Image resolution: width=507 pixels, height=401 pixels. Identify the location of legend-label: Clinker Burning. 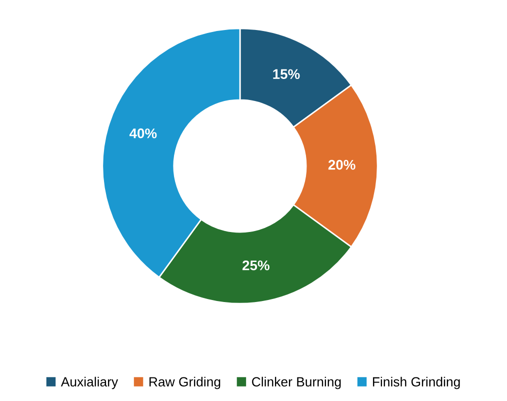
(296, 383).